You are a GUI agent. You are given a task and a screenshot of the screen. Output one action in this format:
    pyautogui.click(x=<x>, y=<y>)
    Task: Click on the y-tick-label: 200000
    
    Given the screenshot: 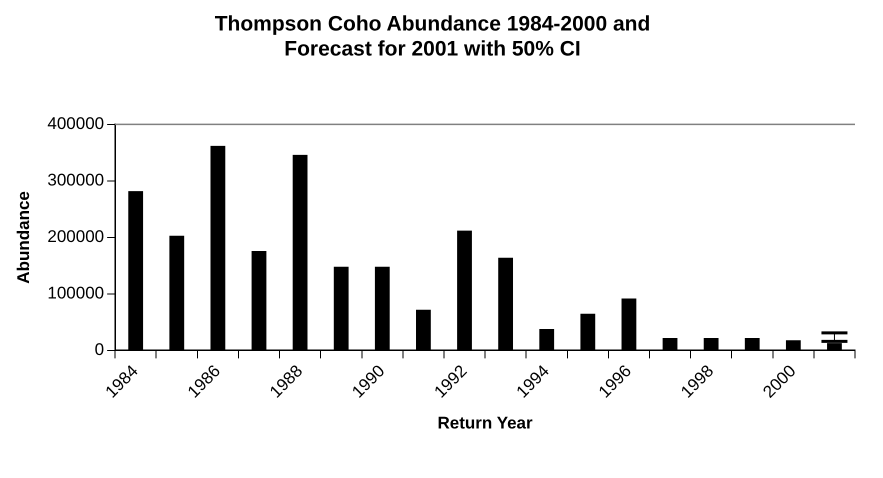 What is the action you would take?
    pyautogui.click(x=75, y=236)
    